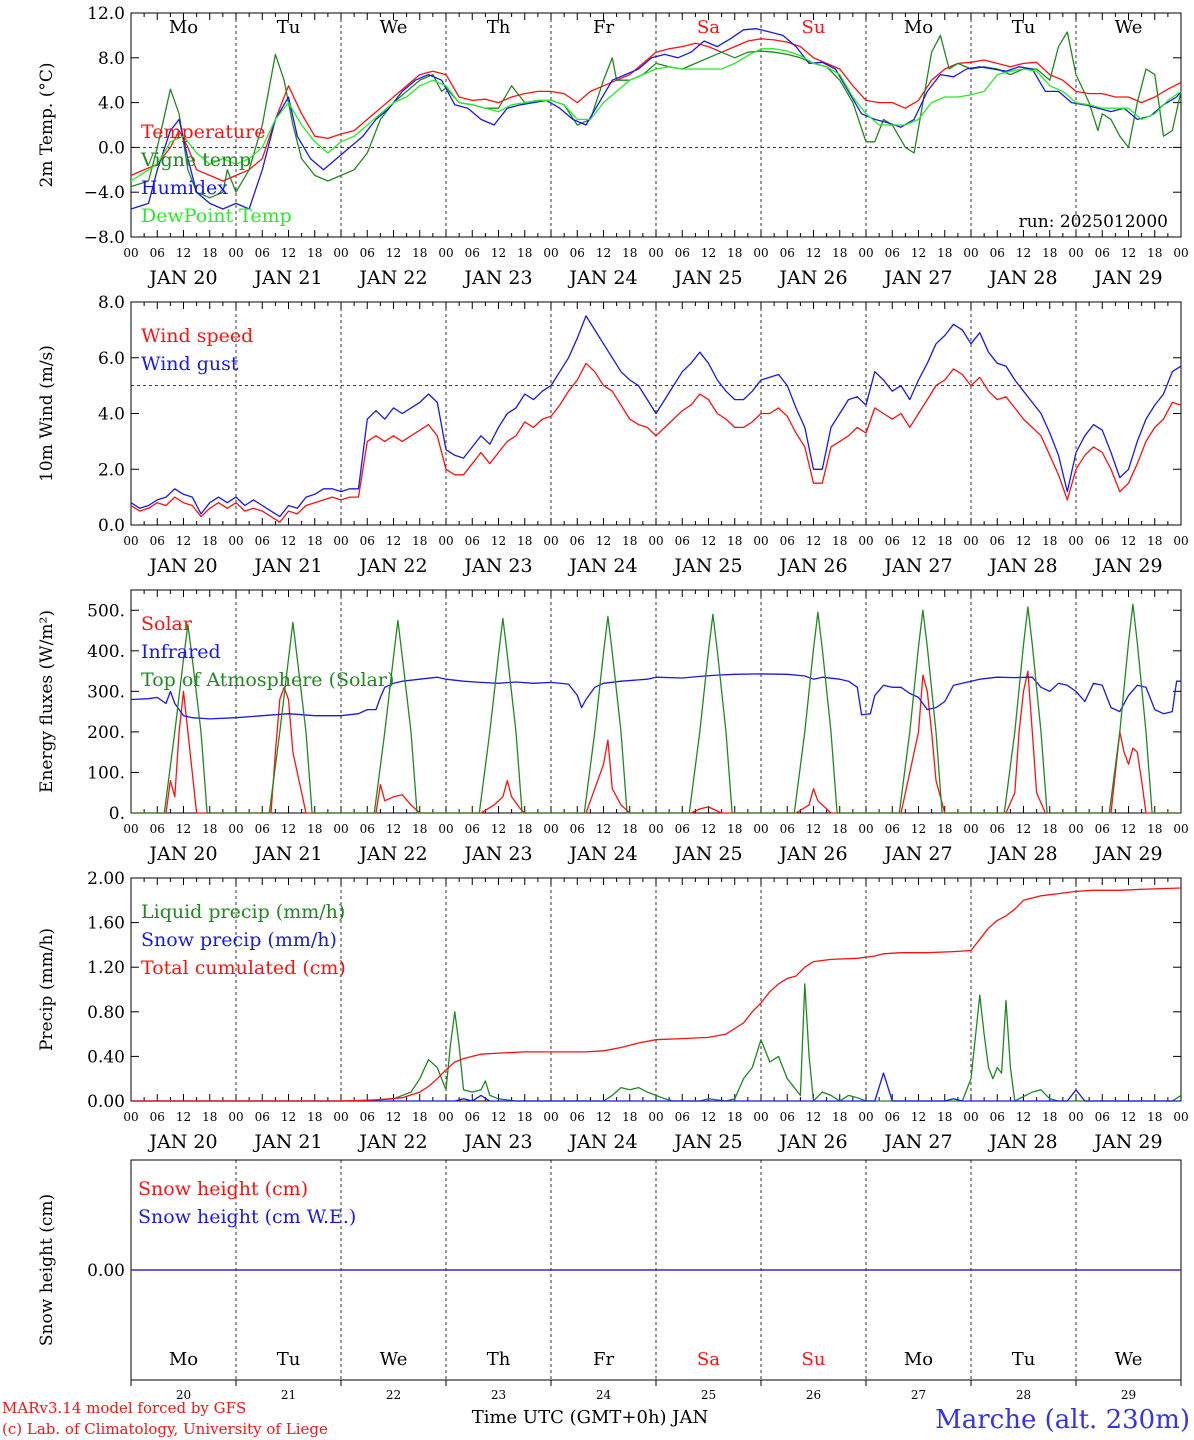 The width and height of the screenshot is (1194, 1440). I want to click on date-label: JAN 20, so click(182, 1142).